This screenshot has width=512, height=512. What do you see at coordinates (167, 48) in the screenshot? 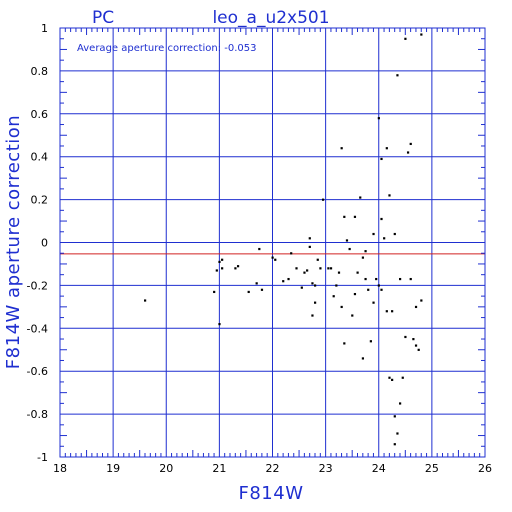
I see `average-annotation: Average aperture correction: -0.053` at bounding box center [167, 48].